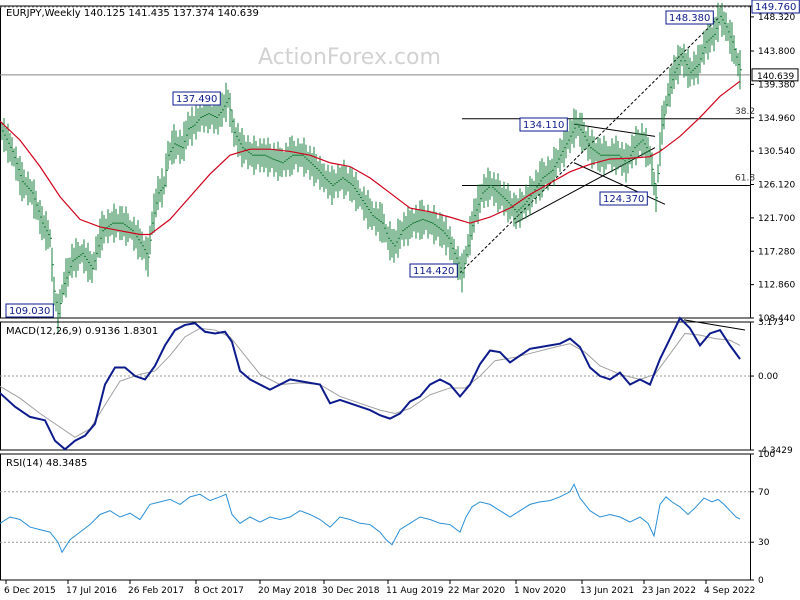 This screenshot has height=600, width=800. Describe the element at coordinates (30, 591) in the screenshot. I see `x-tick-label: 6 Dec 2015` at that location.